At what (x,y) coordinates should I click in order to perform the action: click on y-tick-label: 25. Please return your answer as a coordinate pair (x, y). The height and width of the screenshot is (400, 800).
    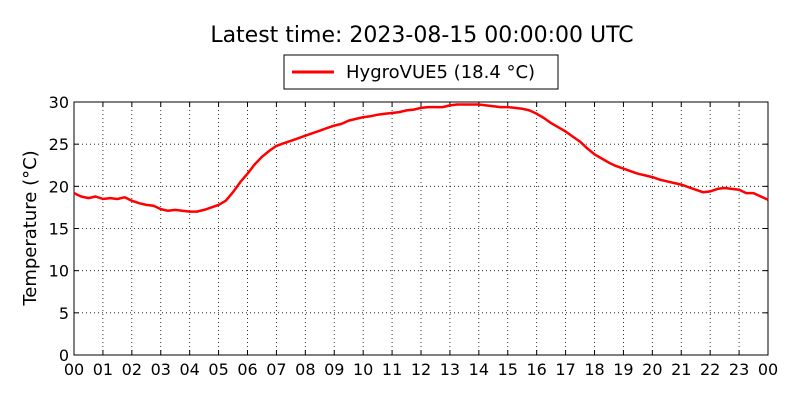
    Looking at the image, I should click on (59, 144).